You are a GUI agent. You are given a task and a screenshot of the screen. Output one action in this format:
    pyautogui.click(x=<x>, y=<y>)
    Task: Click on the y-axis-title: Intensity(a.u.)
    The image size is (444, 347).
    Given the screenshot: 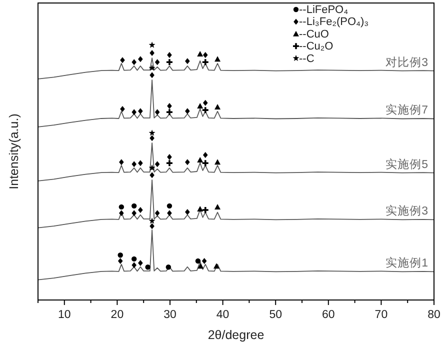 What is the action you would take?
    pyautogui.click(x=14, y=152)
    